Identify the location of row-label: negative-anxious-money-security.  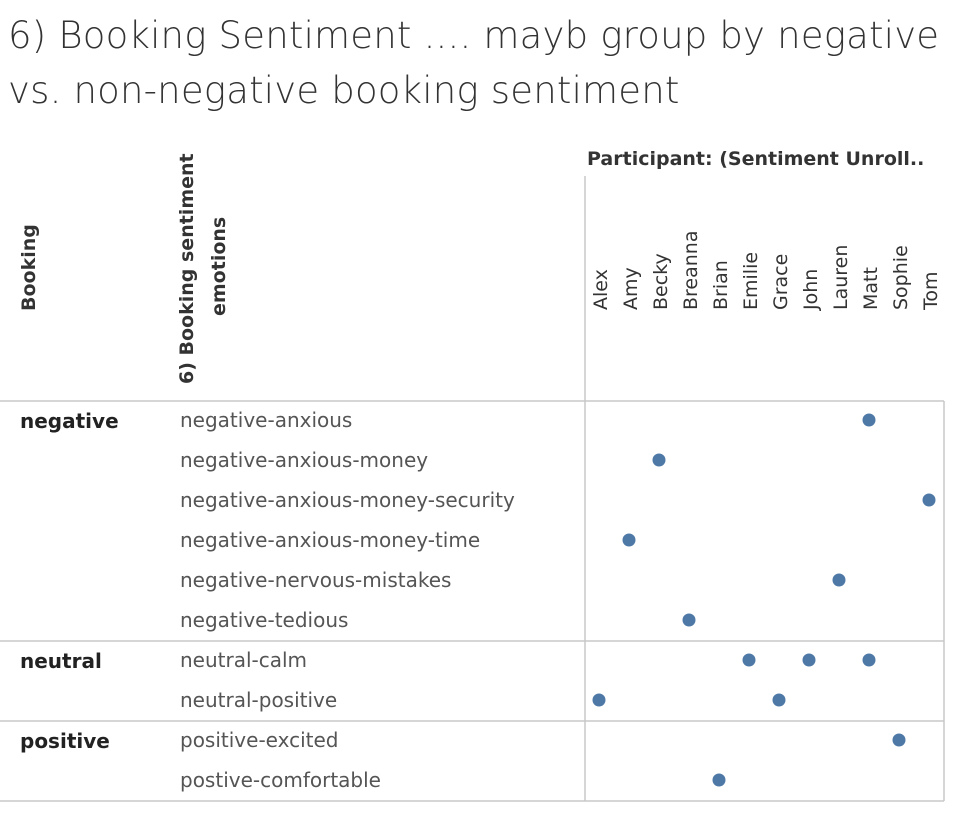
(347, 500).